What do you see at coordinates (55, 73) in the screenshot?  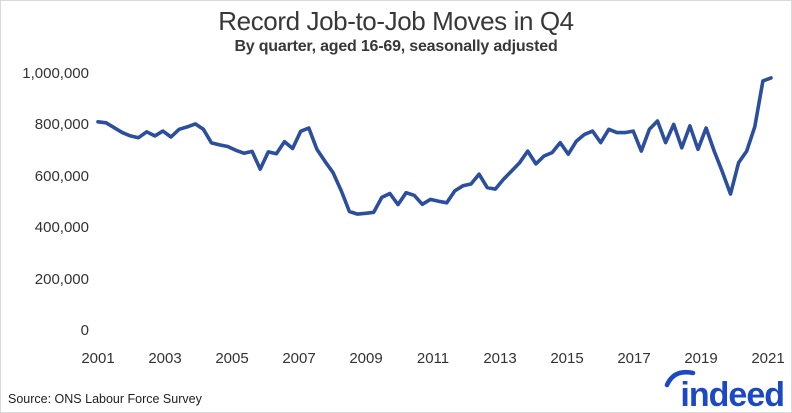 I see `y-axis-tick: 1,000,000` at bounding box center [55, 73].